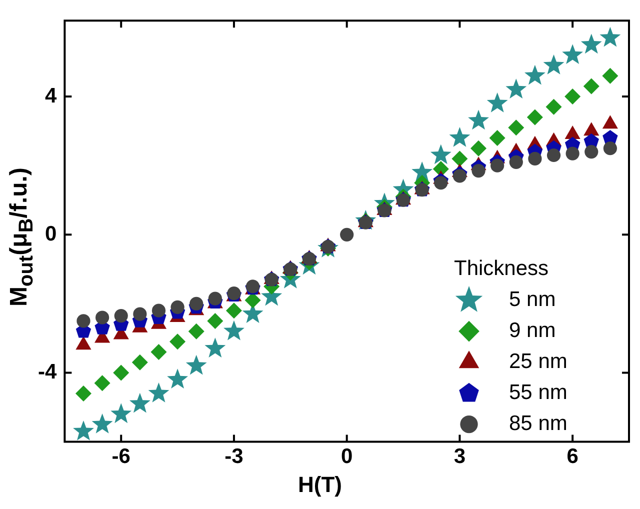 The width and height of the screenshot is (640, 509). What do you see at coordinates (538, 392) in the screenshot?
I see `legend-label: 55 nm` at bounding box center [538, 392].